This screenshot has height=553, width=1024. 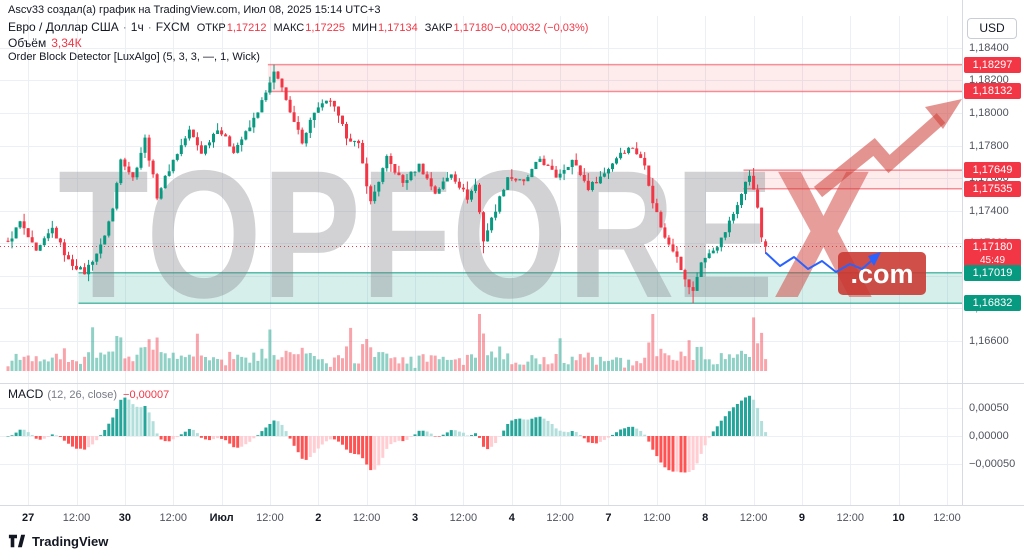 I want to click on price-badge: 1,16832, so click(x=992, y=303).